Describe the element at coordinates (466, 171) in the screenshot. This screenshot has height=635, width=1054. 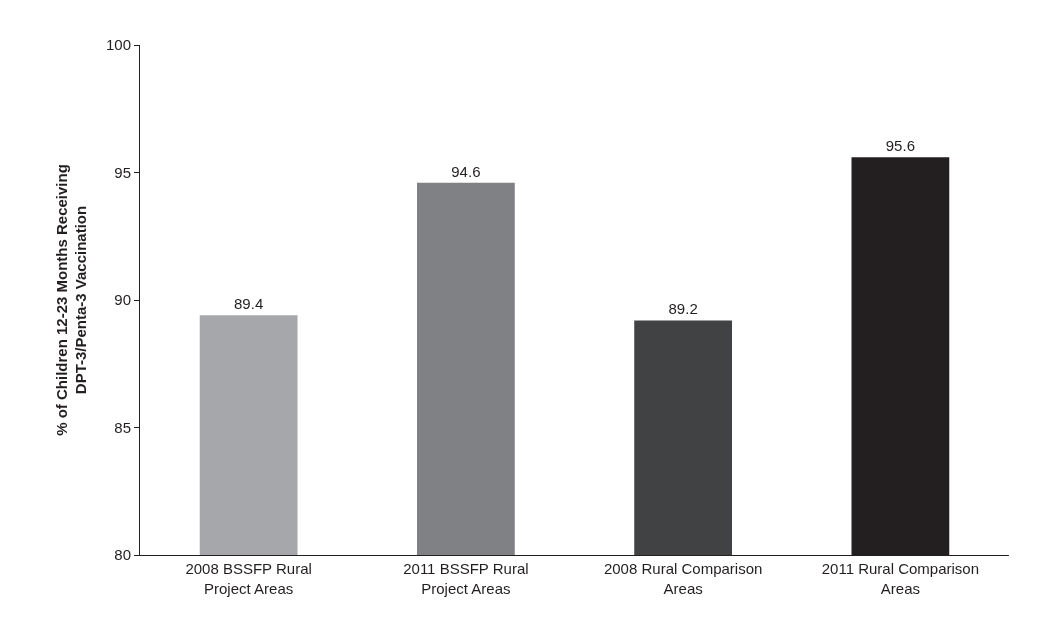
I see `data-label: 94.6` at that location.